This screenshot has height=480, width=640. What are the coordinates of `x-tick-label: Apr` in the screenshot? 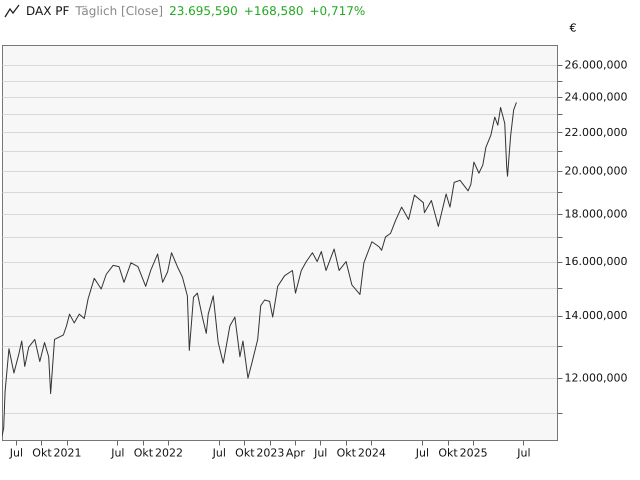 It's located at (296, 453).